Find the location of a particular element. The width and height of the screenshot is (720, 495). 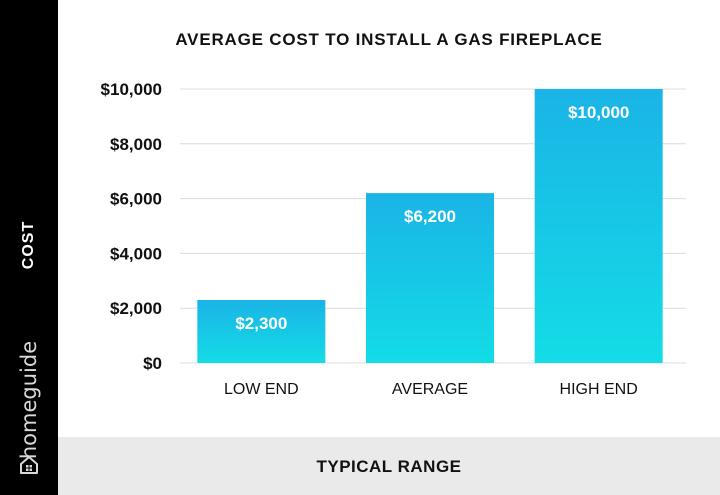

y-tick-label: $10,000 is located at coordinates (131, 89).